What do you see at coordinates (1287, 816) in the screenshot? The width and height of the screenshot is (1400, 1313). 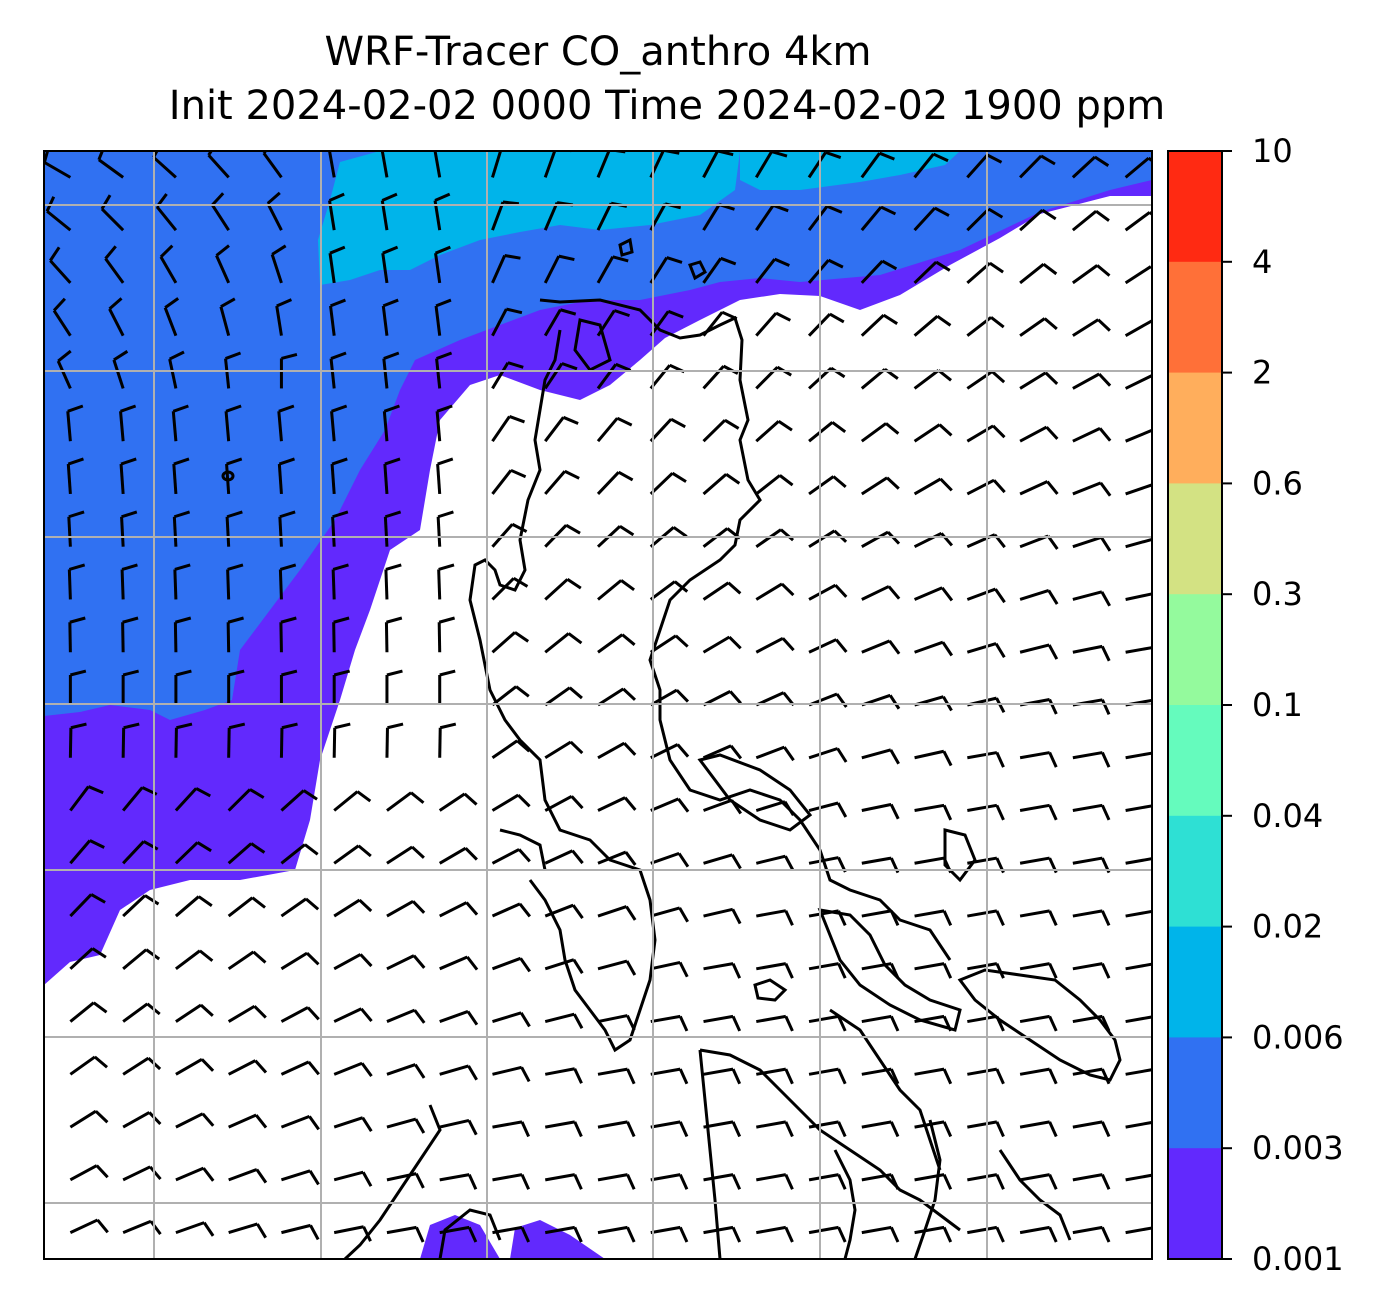 I see `colorbar-tick-label: 0.04` at bounding box center [1287, 816].